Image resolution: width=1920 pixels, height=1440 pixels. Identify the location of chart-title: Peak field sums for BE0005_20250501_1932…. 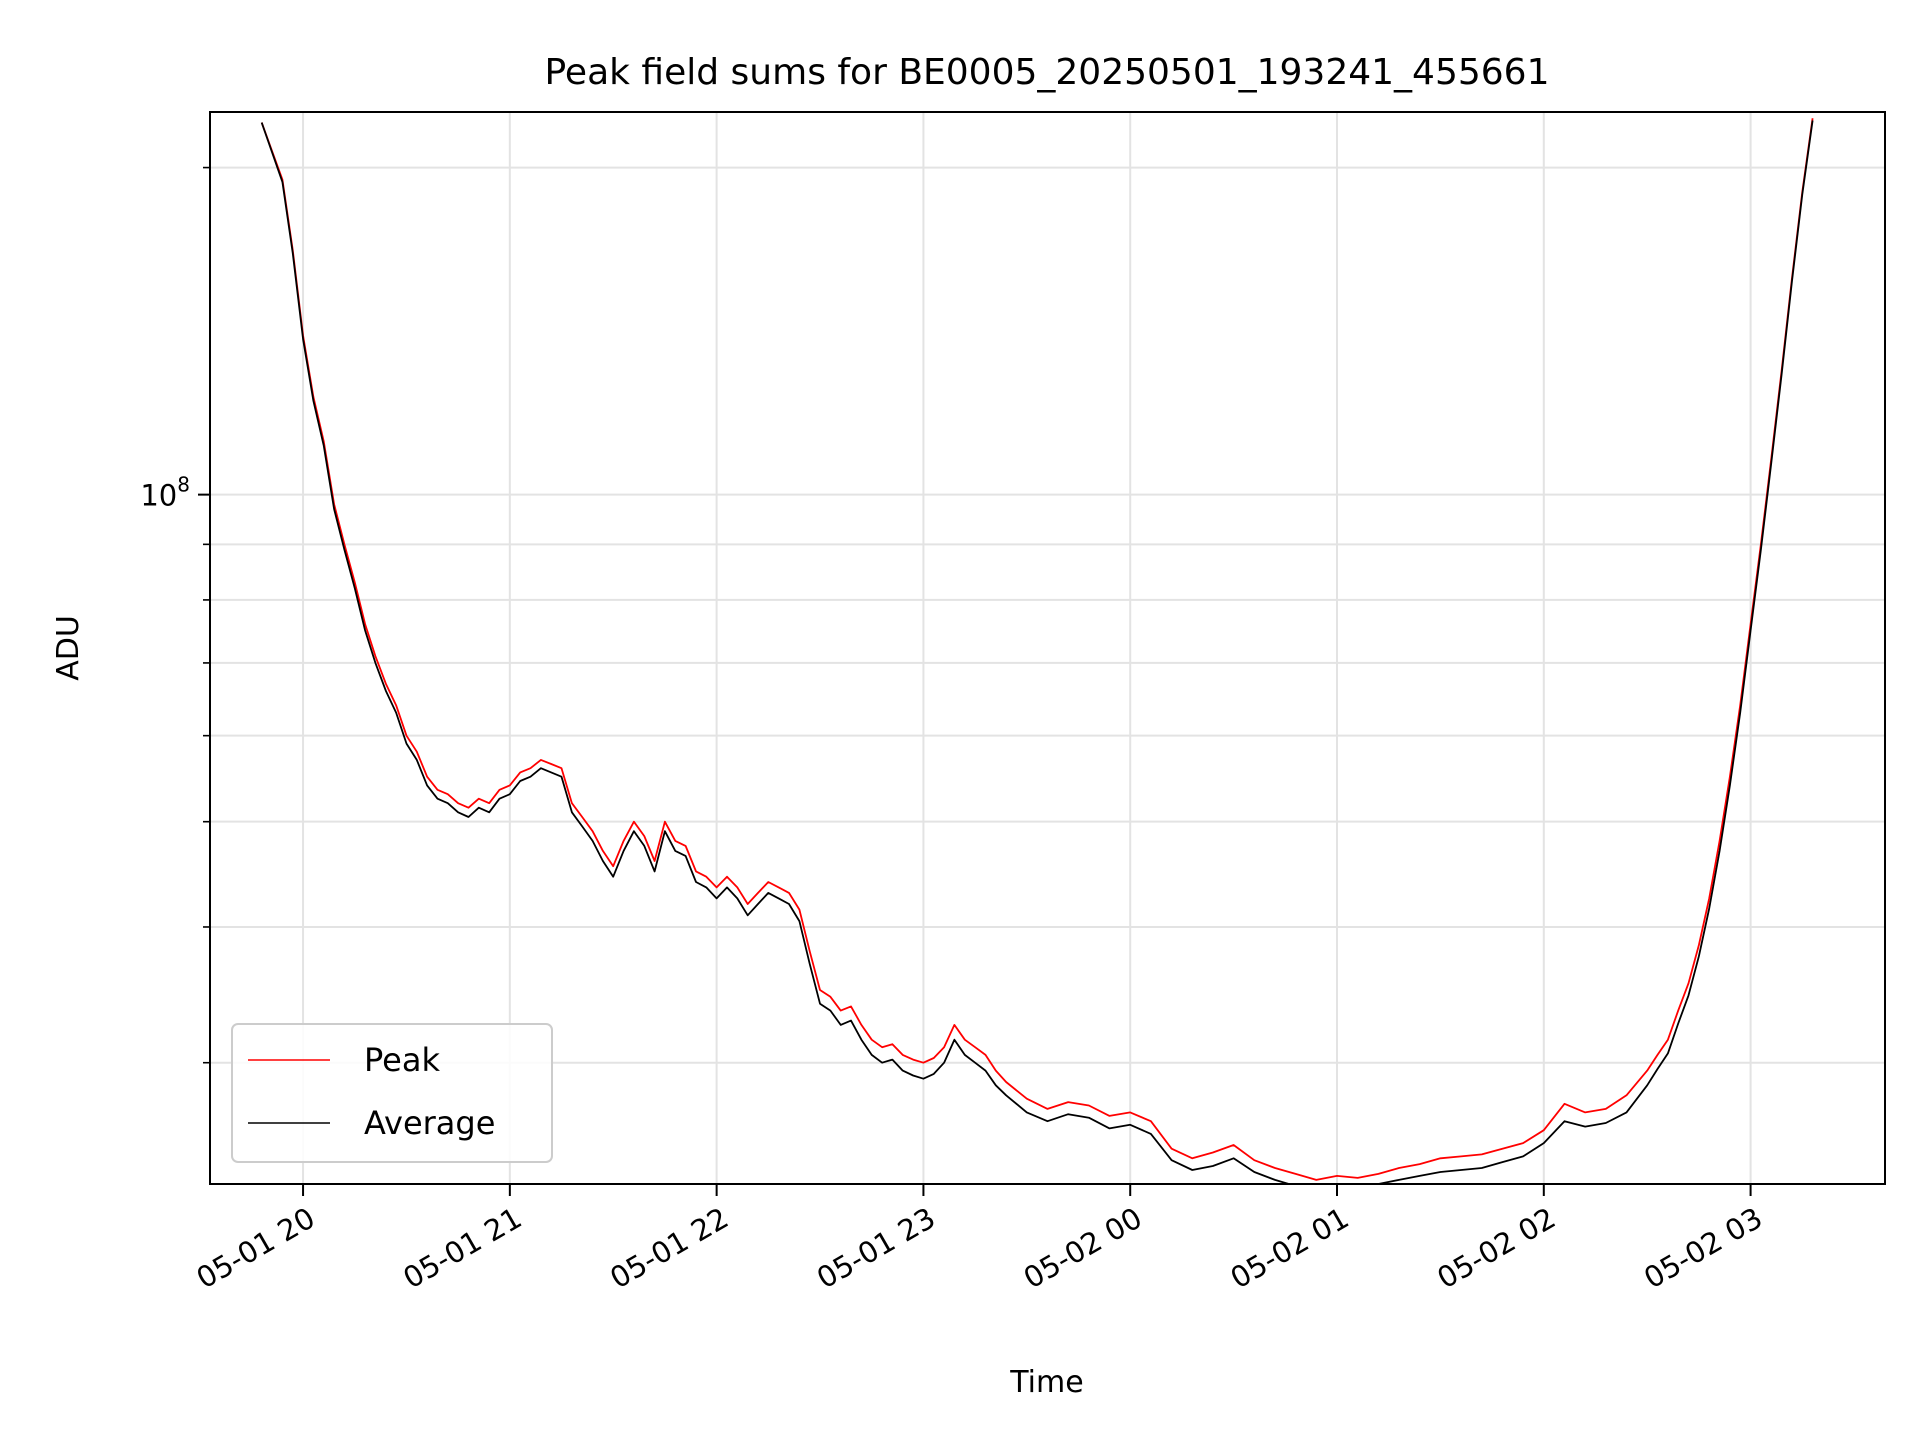
(1047, 72).